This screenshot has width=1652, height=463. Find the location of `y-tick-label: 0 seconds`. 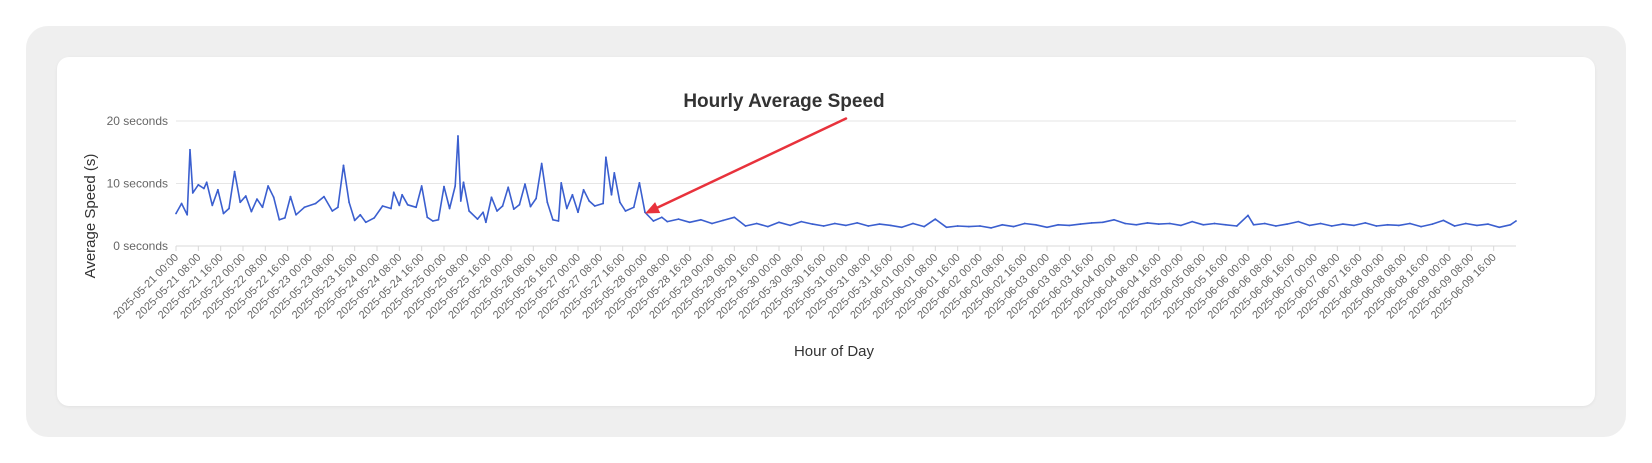

y-tick-label: 0 seconds is located at coordinates (140, 246).